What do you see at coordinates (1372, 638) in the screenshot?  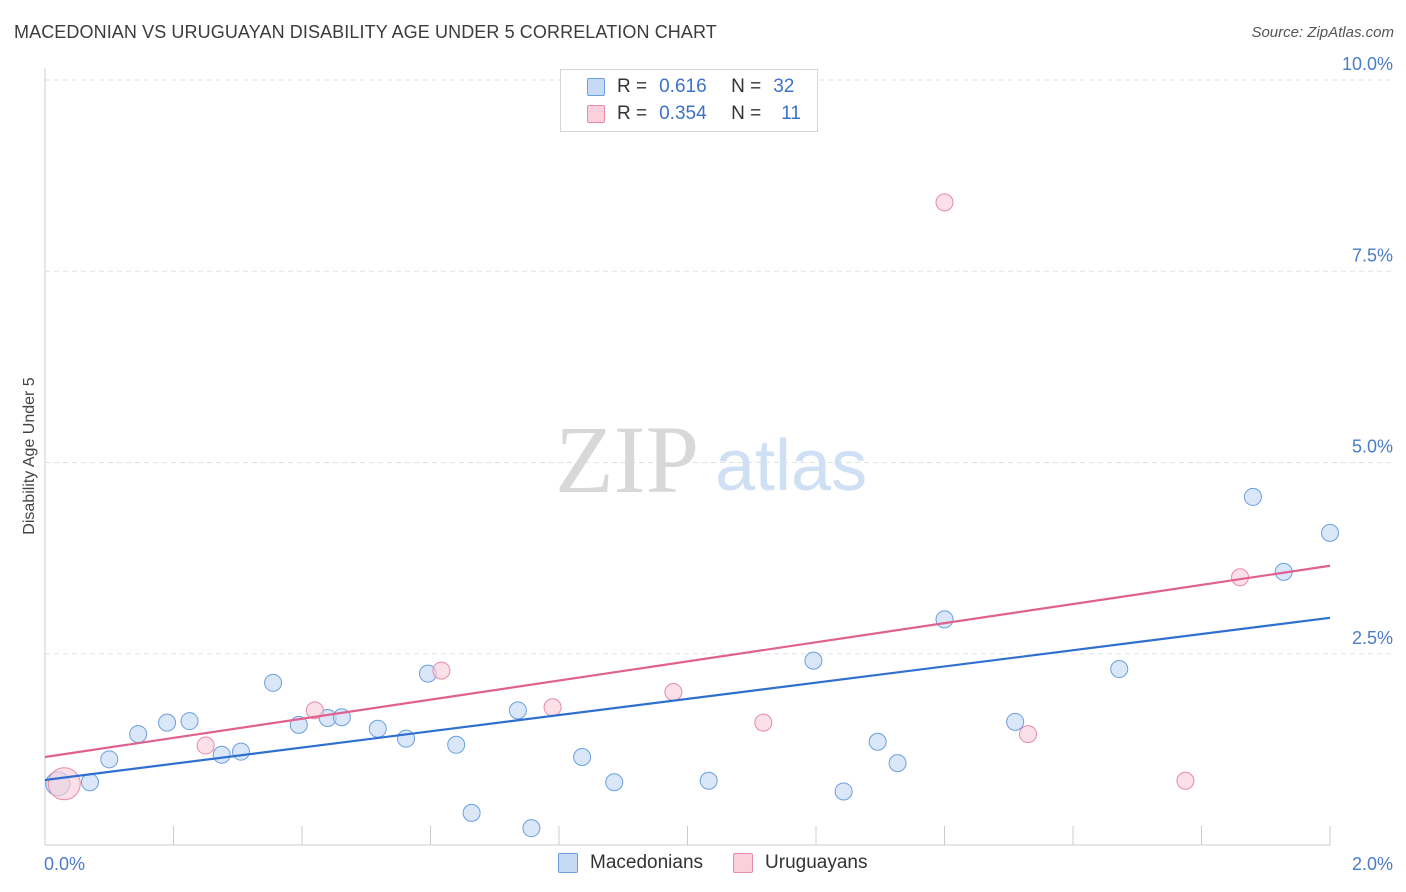 I see `y-tick-label: 2.5%` at bounding box center [1372, 638].